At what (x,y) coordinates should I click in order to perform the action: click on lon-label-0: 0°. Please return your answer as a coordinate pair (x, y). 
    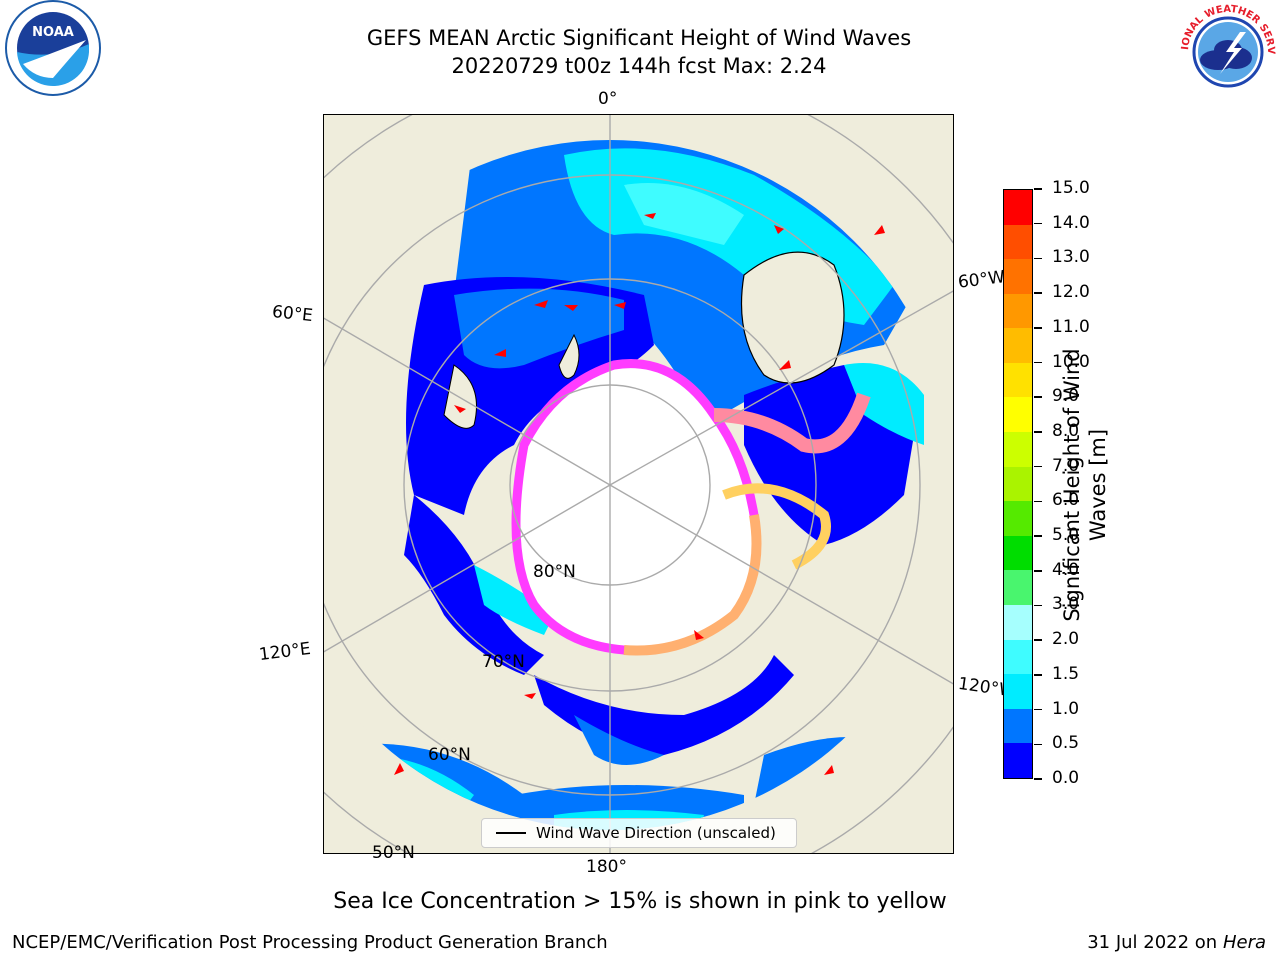
    Looking at the image, I should click on (608, 99).